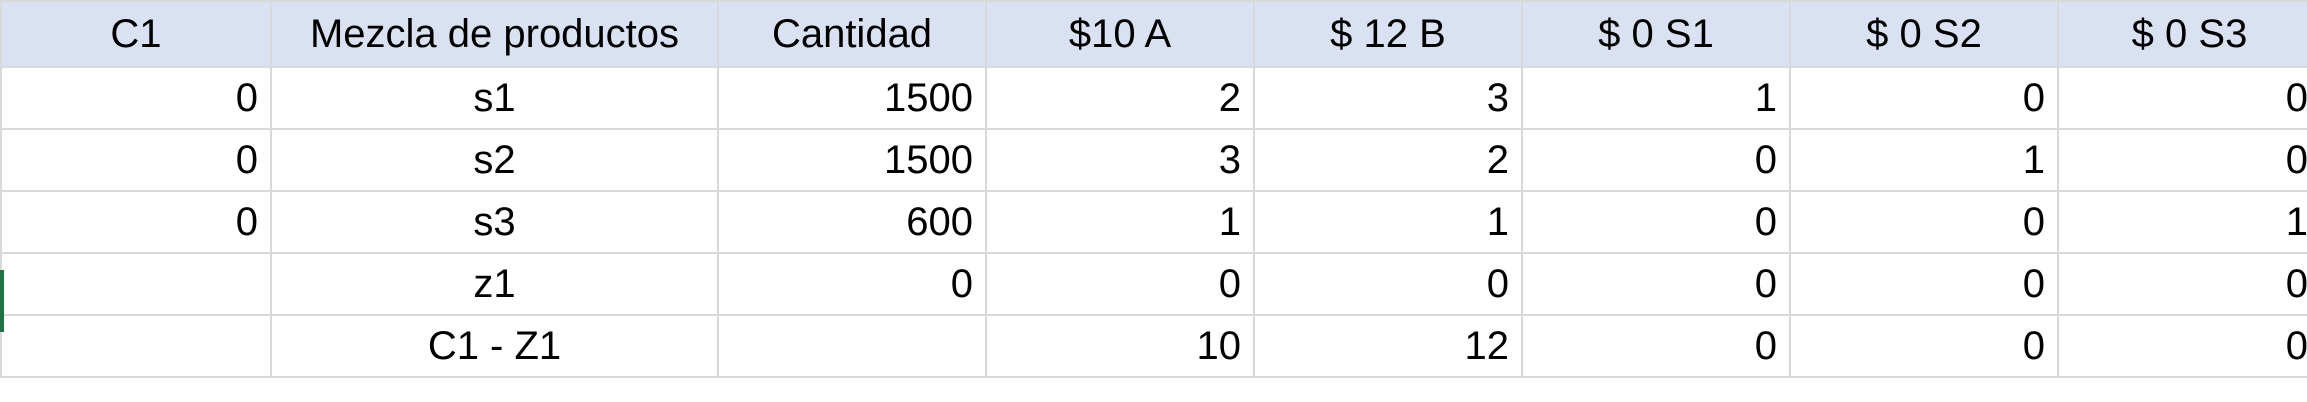 Image resolution: width=2307 pixels, height=402 pixels. I want to click on cell-s1: 1, so click(1656, 98).